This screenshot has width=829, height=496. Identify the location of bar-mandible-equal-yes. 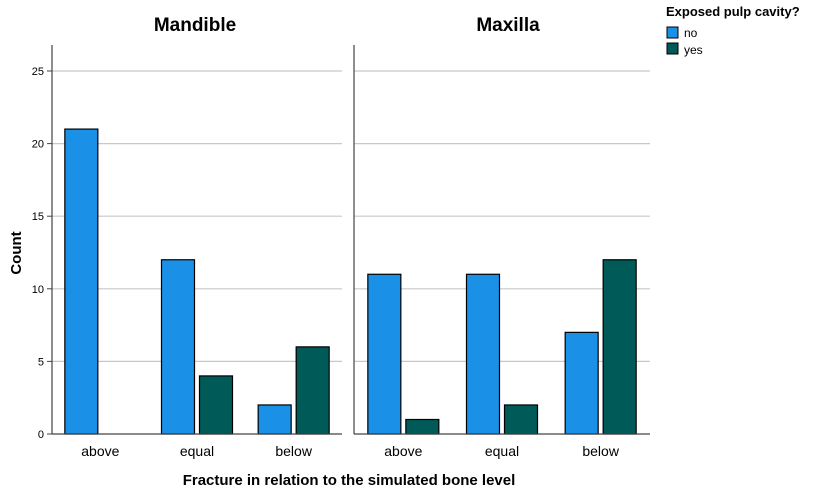
(216, 405).